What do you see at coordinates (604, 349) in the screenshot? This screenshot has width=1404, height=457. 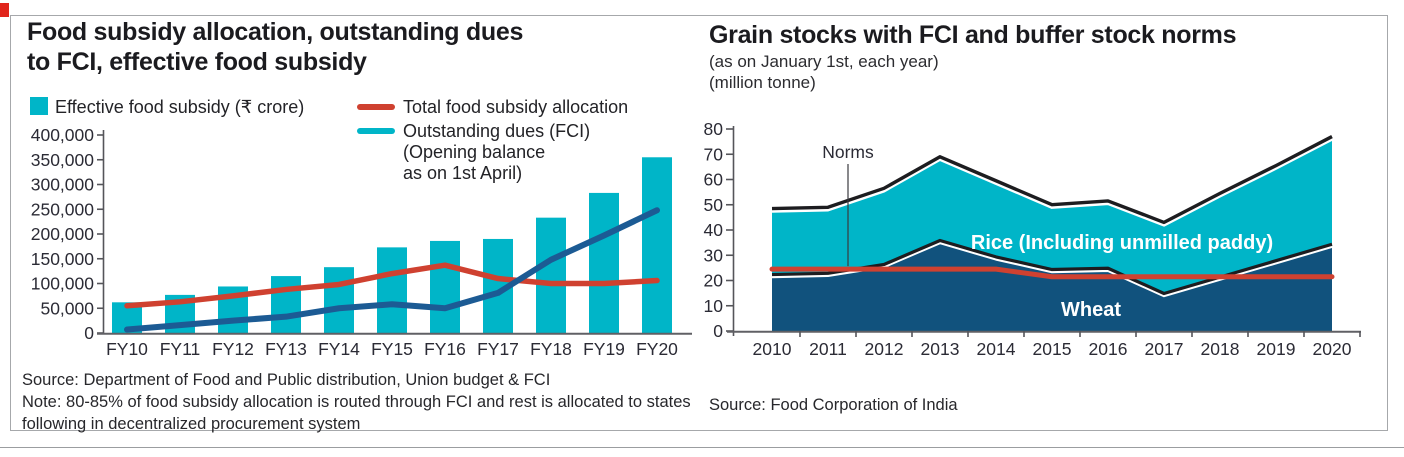 I see `left-x-label-FY19: FY19` at bounding box center [604, 349].